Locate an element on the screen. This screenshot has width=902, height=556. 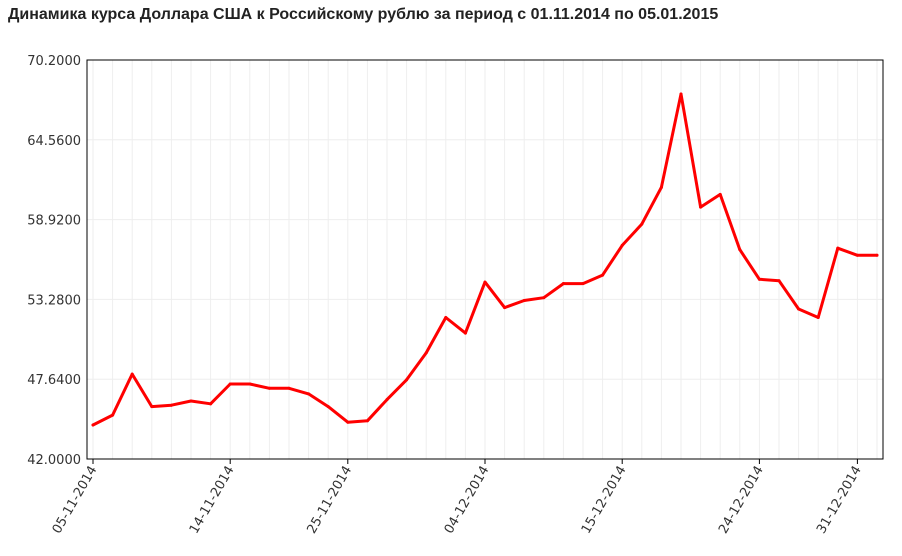
x-tick-label: 15-12-2014 is located at coordinates (604, 500).